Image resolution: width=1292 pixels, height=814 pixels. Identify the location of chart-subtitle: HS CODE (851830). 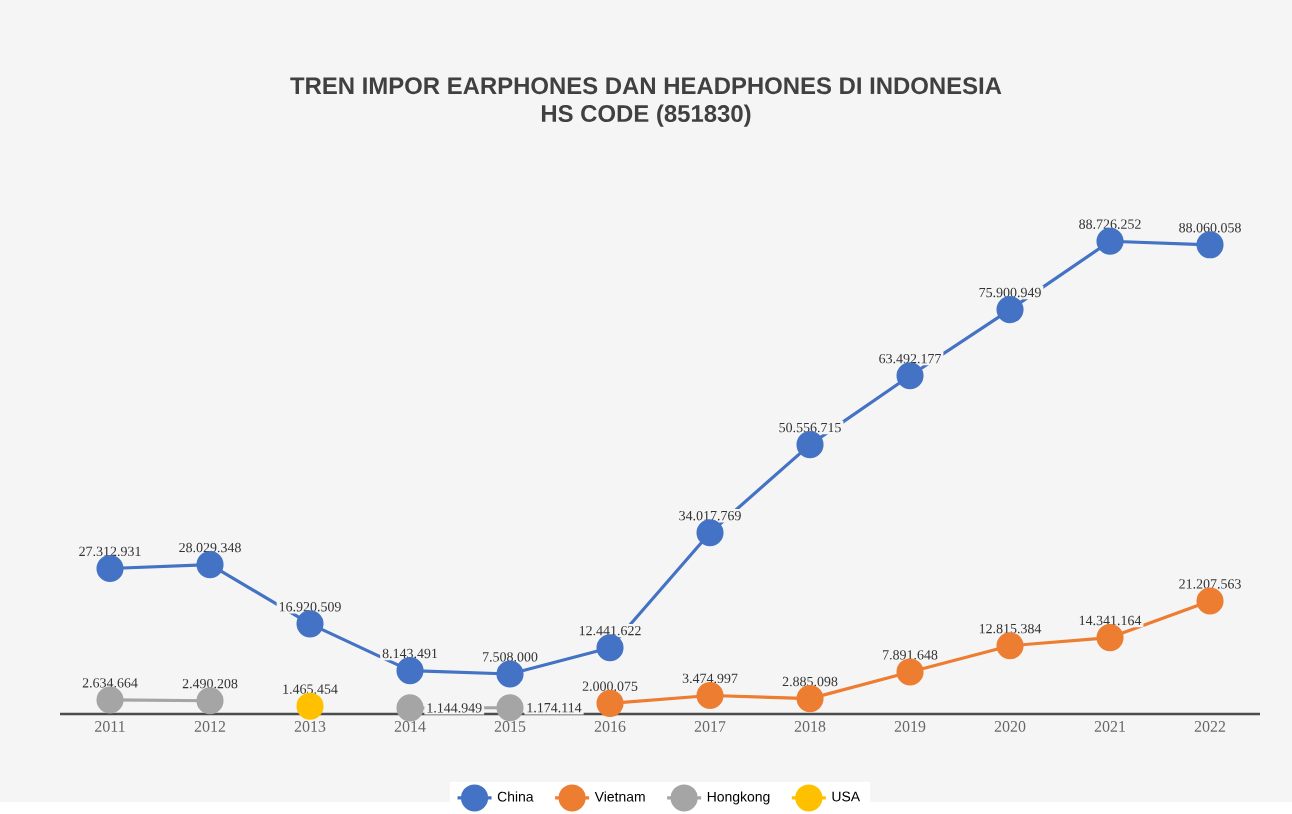
(646, 115).